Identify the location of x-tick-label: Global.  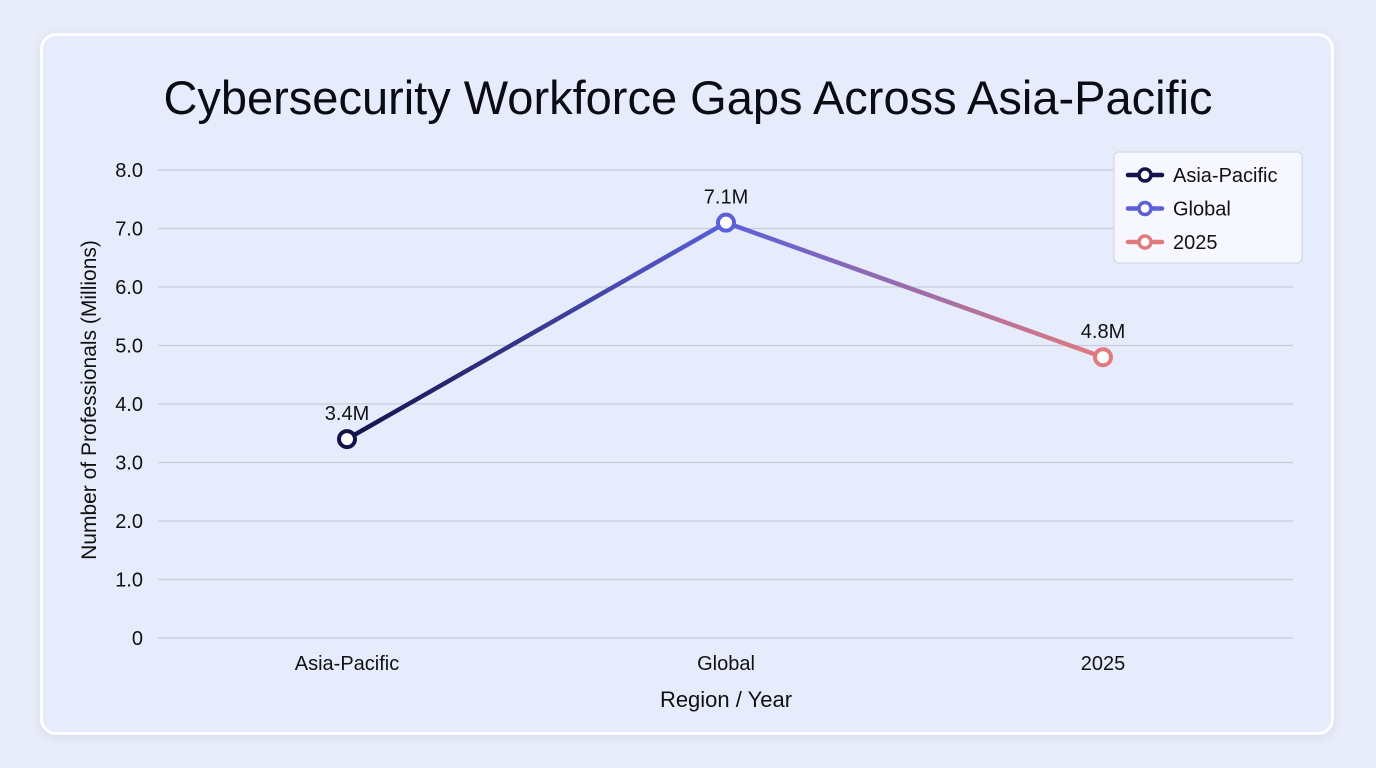
(726, 664).